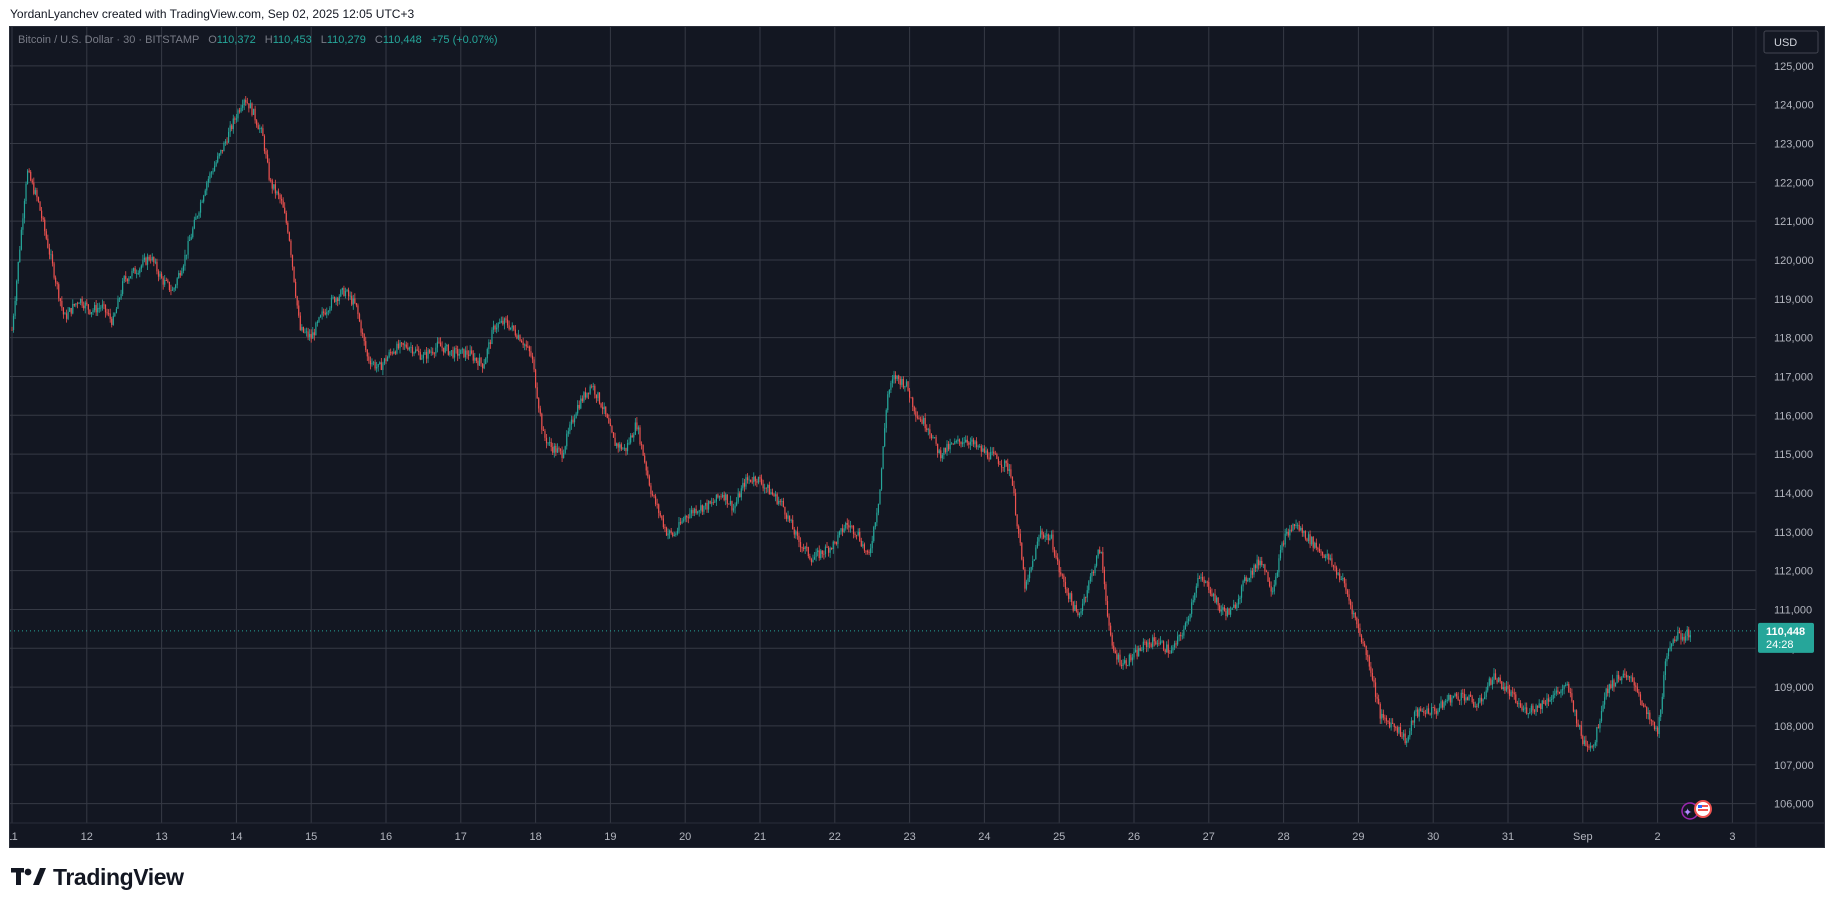 This screenshot has width=1835, height=909. What do you see at coordinates (1791, 42) in the screenshot?
I see `currency-button: USD` at bounding box center [1791, 42].